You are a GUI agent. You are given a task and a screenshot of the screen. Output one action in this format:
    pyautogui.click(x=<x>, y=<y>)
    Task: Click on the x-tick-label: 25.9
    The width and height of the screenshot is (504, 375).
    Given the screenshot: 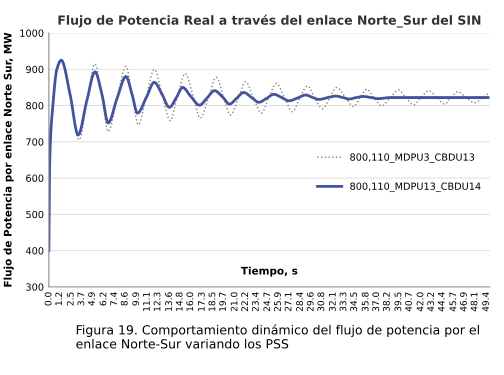 What is the action you would take?
    pyautogui.click(x=277, y=302)
    